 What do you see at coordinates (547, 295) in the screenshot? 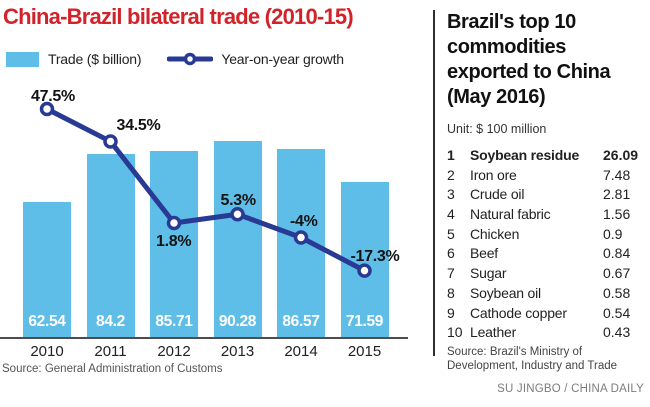
I see `commodity-row-8: 8 Soybean oil 0.58` at bounding box center [547, 295].